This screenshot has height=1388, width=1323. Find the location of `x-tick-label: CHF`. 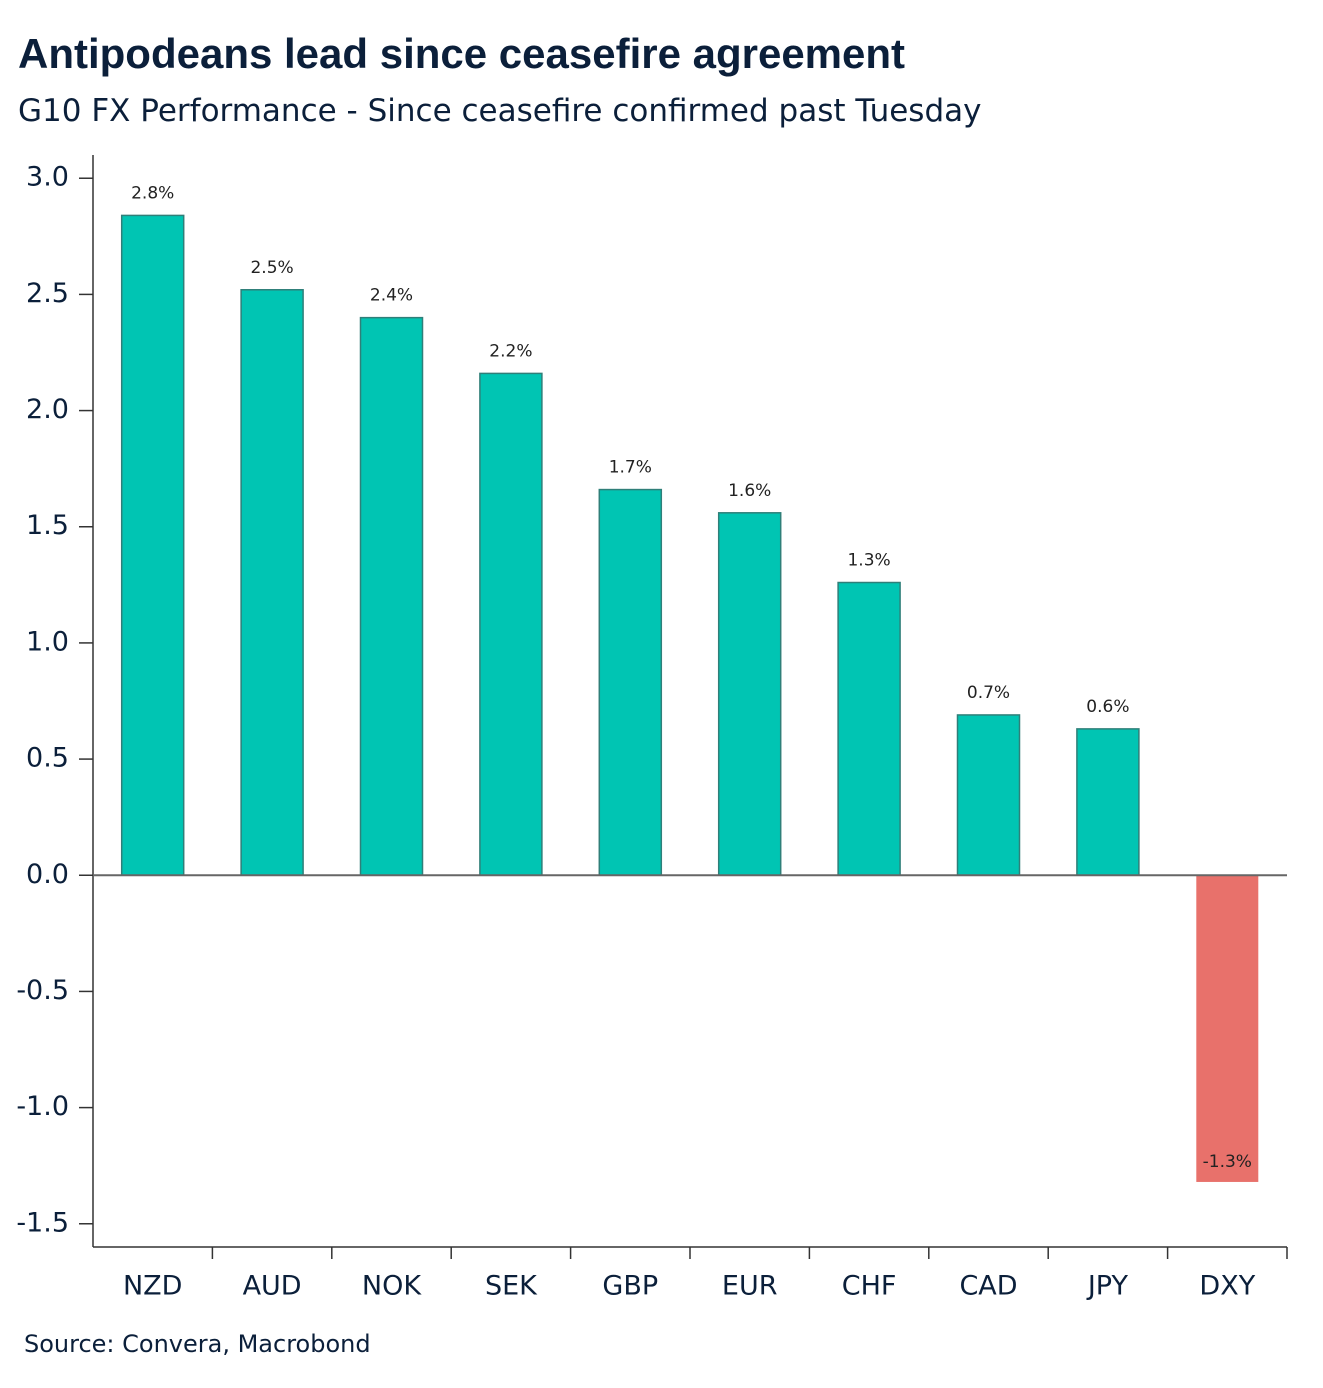

x-tick-label: CHF is located at coordinates (869, 1286).